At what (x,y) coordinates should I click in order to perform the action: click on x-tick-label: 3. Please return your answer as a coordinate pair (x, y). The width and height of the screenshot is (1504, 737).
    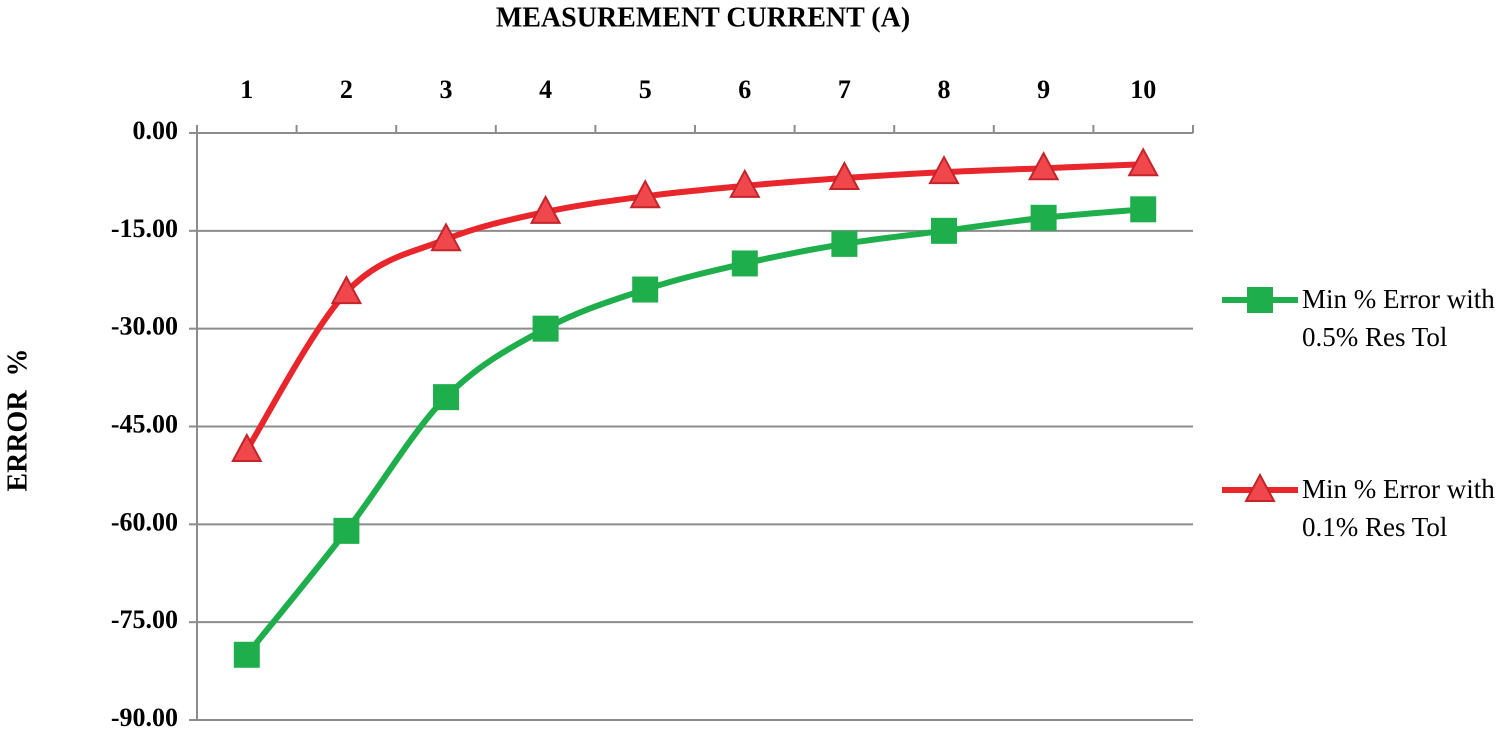
    Looking at the image, I should click on (446, 89).